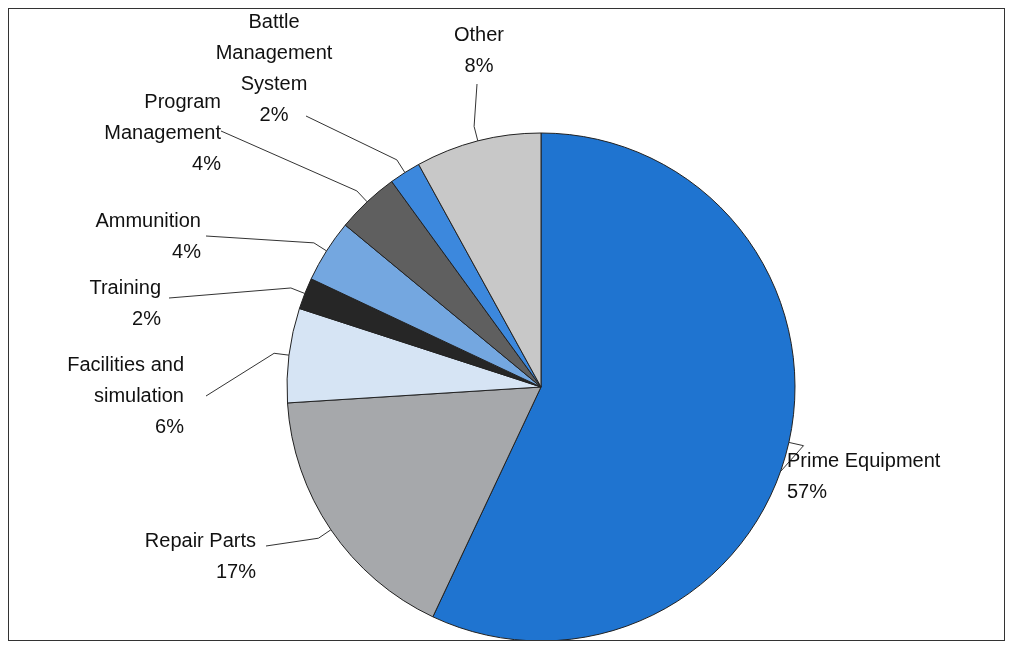 This screenshot has height=649, width=1013. What do you see at coordinates (807, 490) in the screenshot?
I see `data-label: 57%` at bounding box center [807, 490].